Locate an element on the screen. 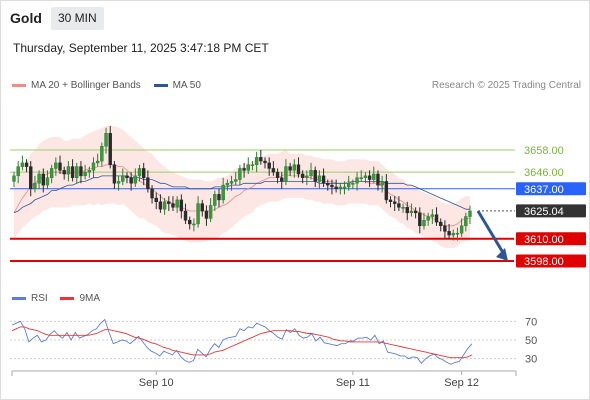 Image resolution: width=590 pixels, height=400 pixels. rsi-tick-label: 50 is located at coordinates (531, 341).